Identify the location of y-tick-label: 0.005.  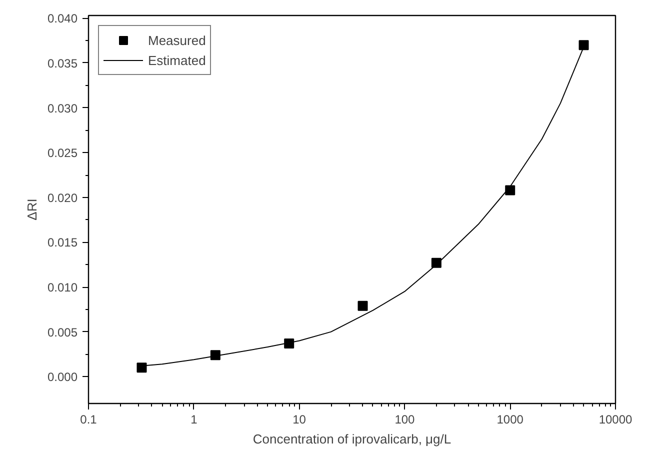
(62, 332).